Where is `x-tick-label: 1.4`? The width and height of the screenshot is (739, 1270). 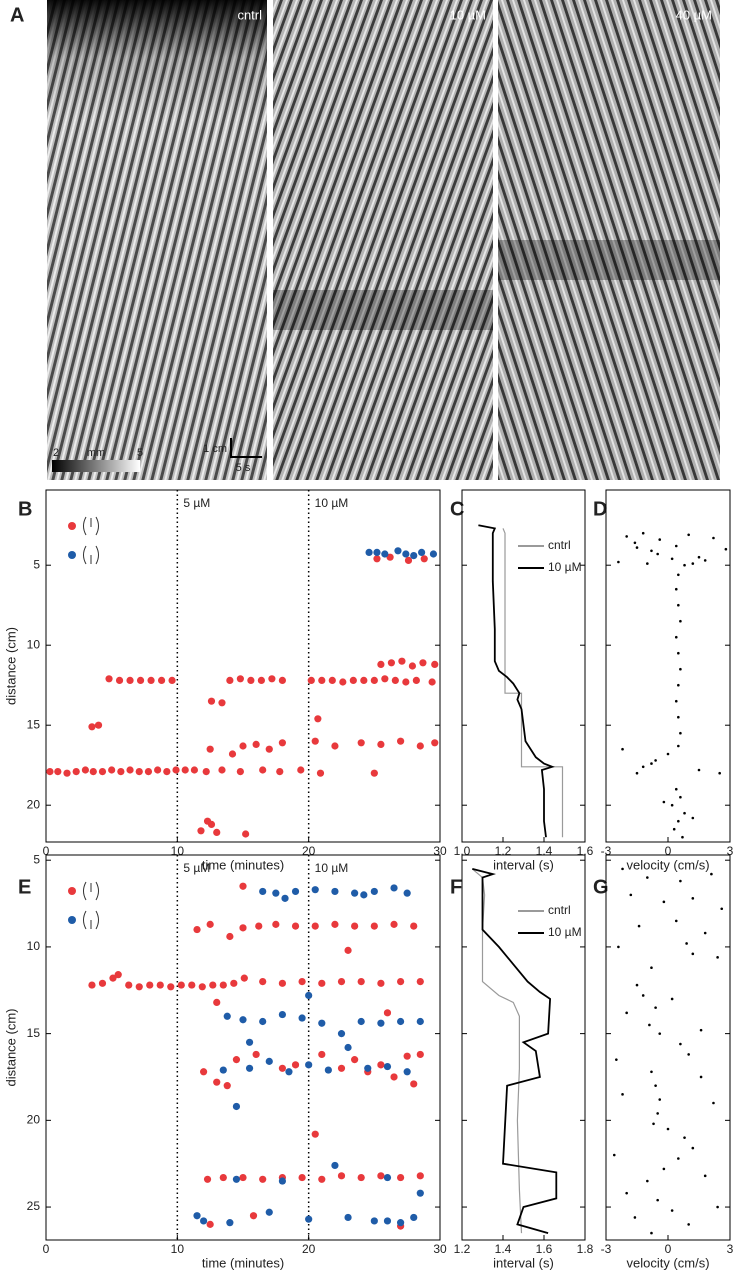 x-tick-label: 1.4 is located at coordinates (544, 851).